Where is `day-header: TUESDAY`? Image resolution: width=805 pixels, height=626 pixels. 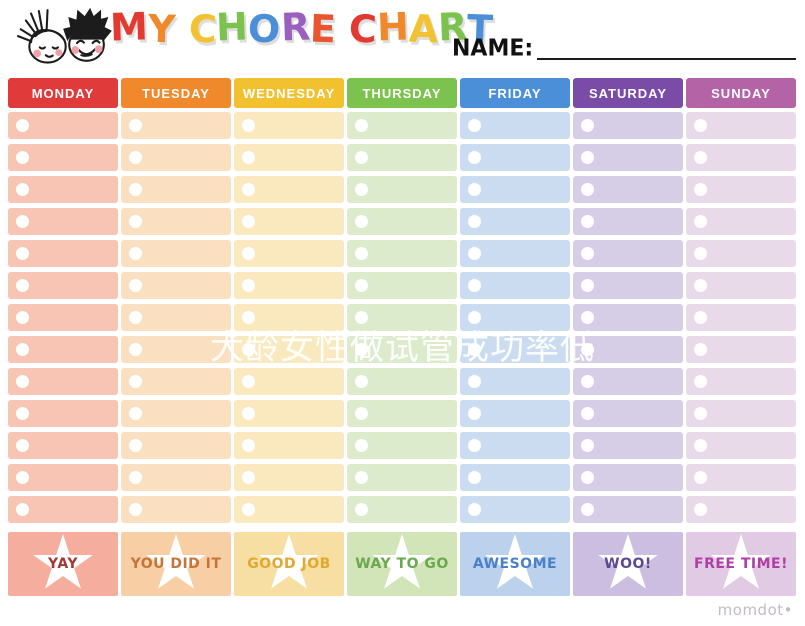 day-header: TUESDAY is located at coordinates (176, 93).